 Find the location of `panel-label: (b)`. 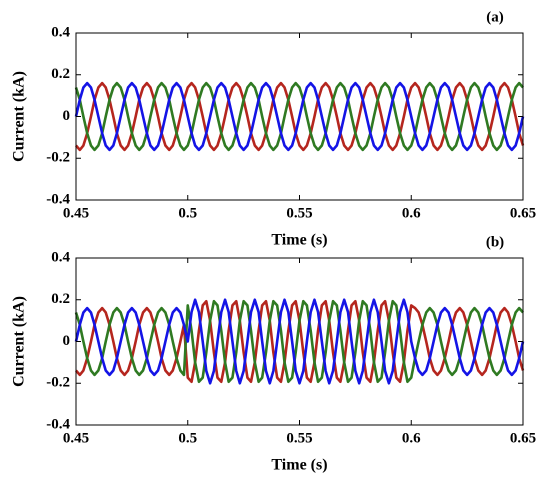

panel-label: (b) is located at coordinates (495, 242).